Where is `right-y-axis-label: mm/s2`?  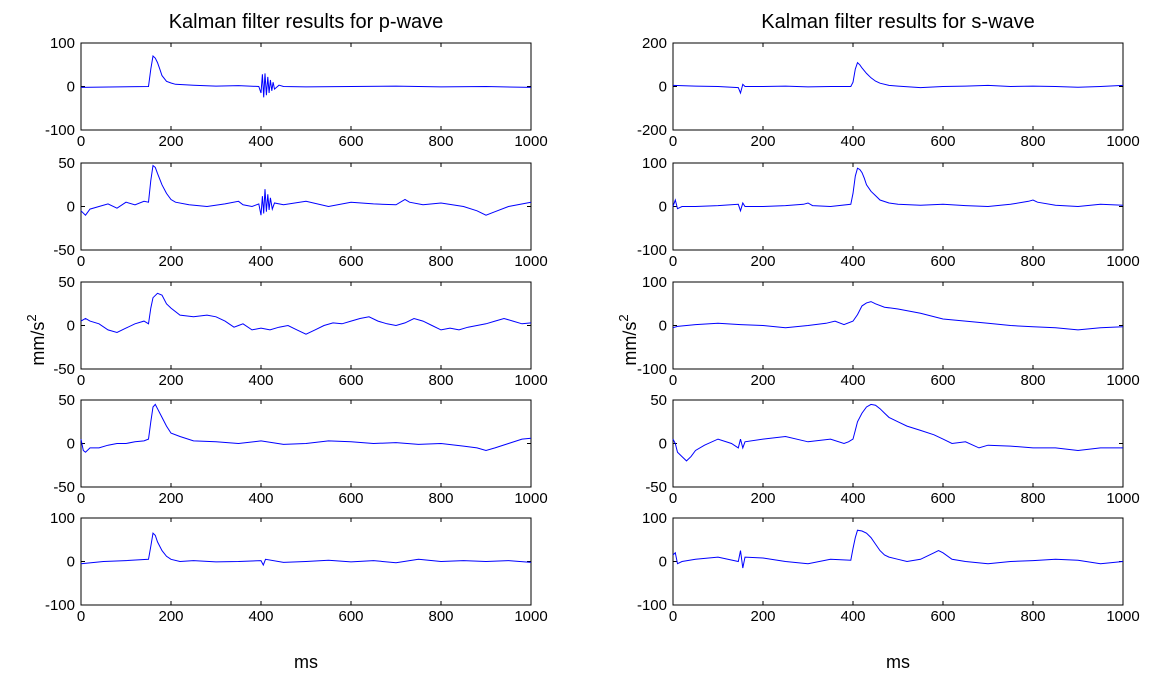 right-y-axis-label: mm/s2 is located at coordinates (628, 339).